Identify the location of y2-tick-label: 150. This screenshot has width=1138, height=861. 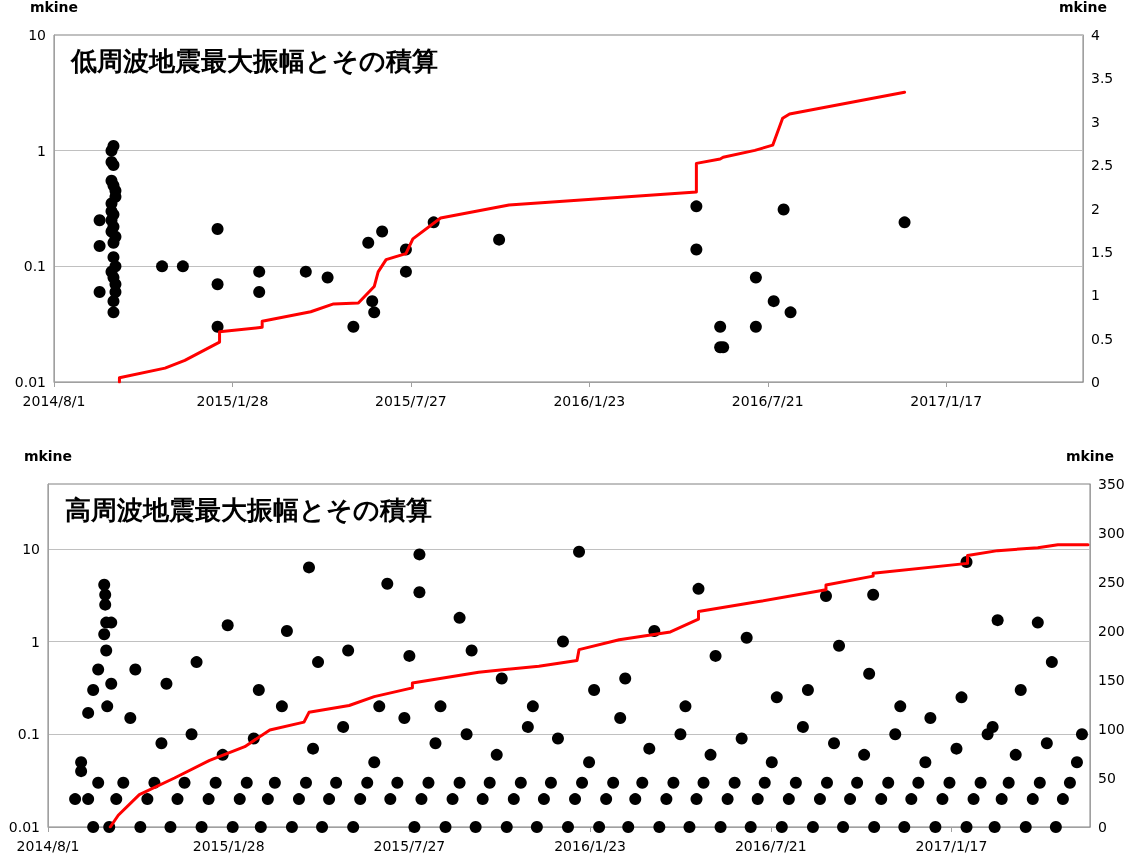
(1111, 680).